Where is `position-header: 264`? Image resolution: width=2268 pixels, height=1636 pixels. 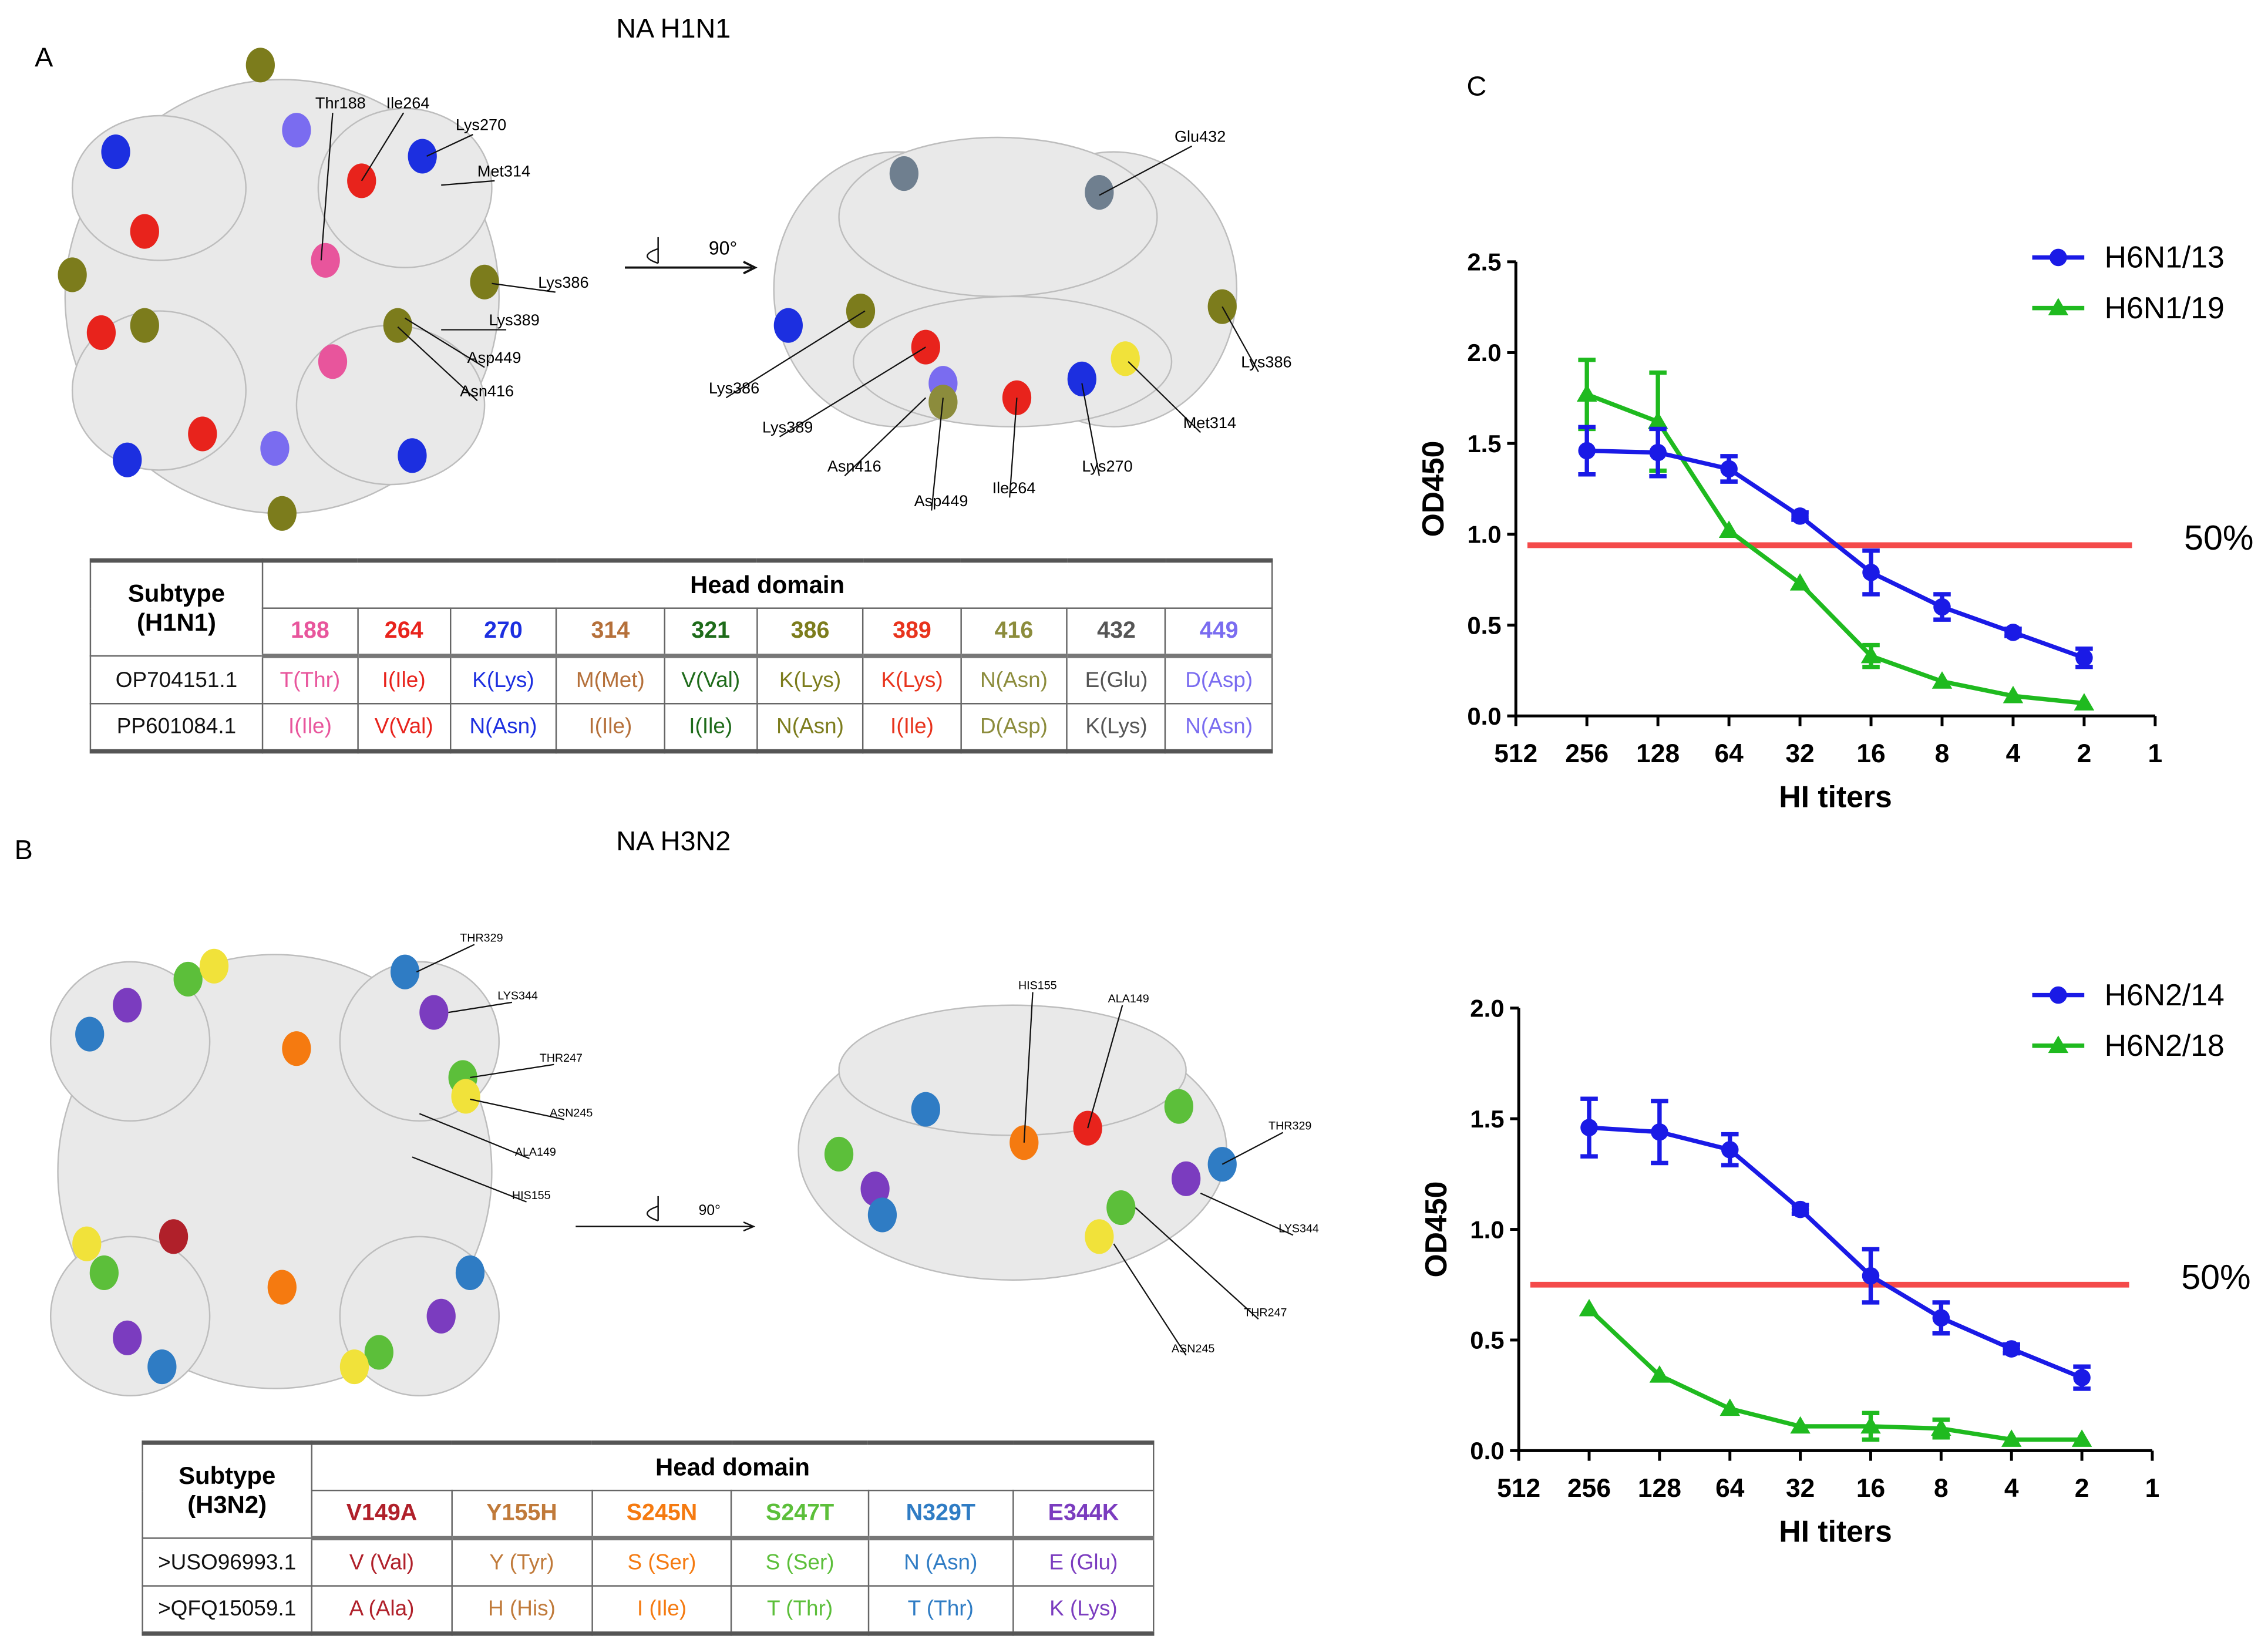
position-header: 264 is located at coordinates (403, 632).